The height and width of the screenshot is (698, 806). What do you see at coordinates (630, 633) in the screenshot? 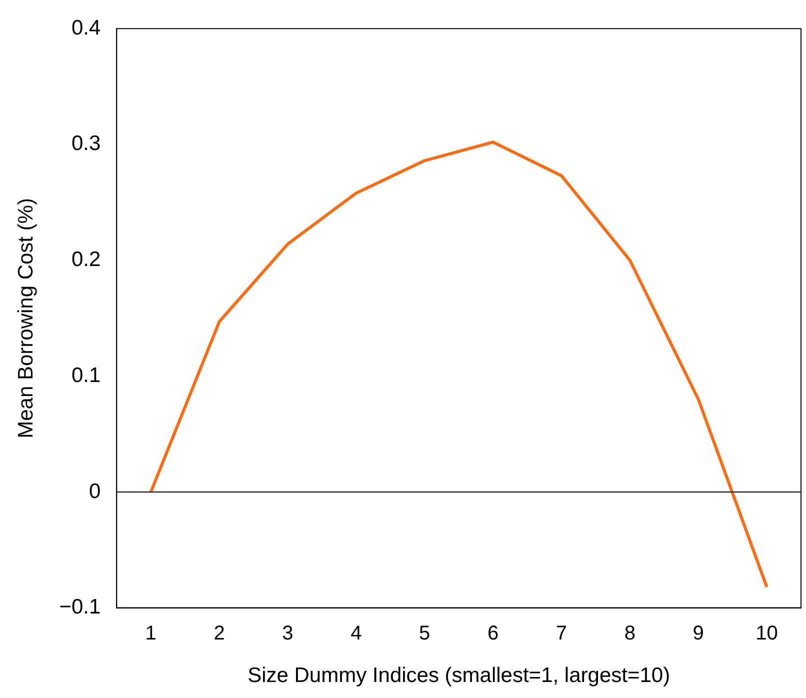
I see `x-tick-label: 8` at bounding box center [630, 633].